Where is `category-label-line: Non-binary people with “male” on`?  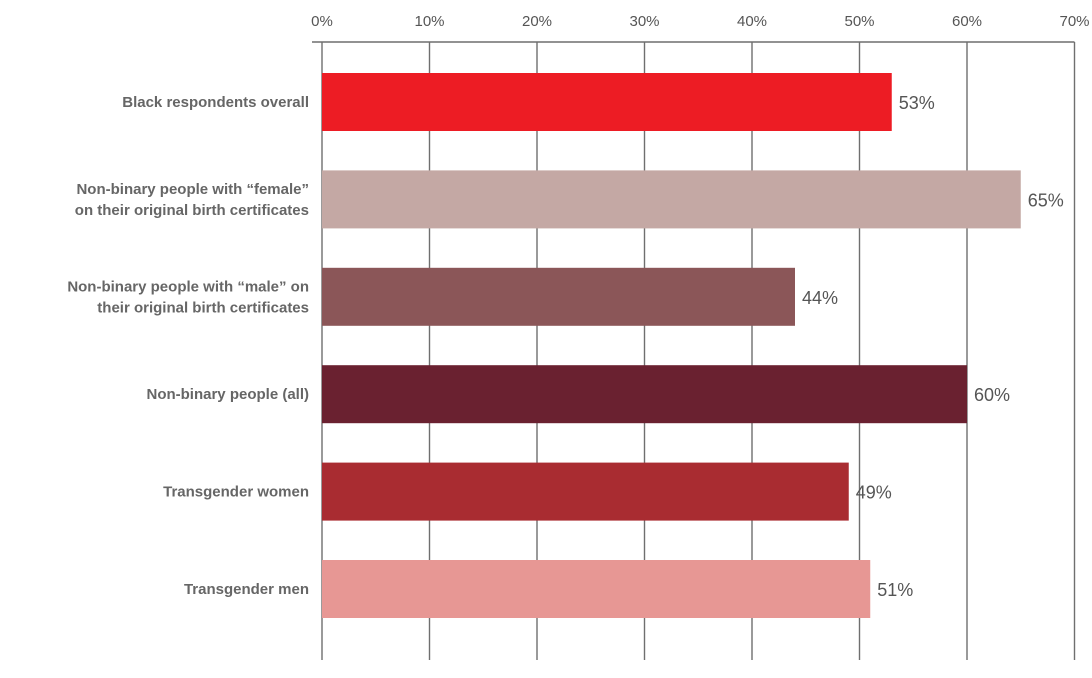 category-label-line: Non-binary people with “male” on is located at coordinates (188, 286).